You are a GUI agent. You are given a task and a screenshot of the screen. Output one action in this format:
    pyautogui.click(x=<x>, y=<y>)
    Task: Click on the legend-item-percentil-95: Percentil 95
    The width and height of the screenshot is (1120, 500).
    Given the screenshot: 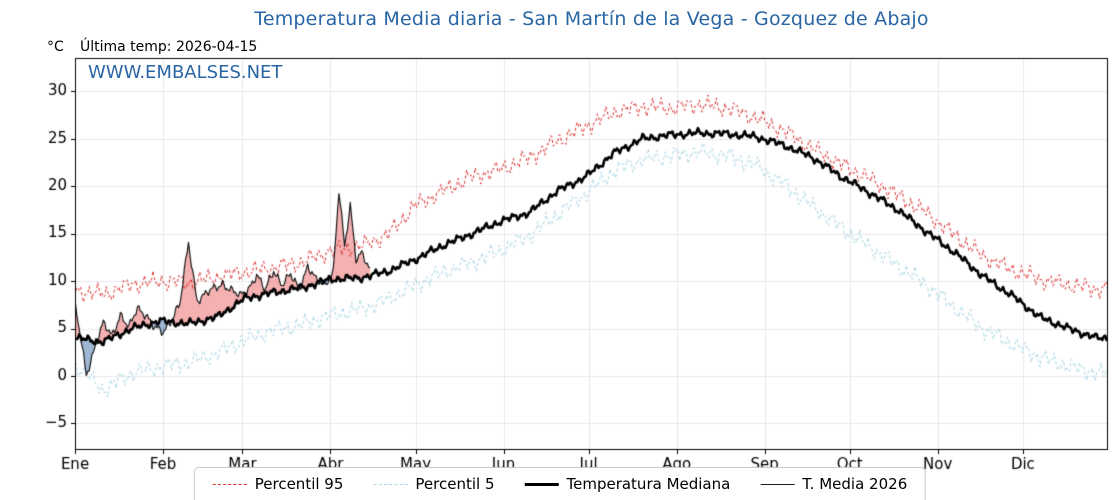 What is the action you would take?
    pyautogui.click(x=278, y=484)
    